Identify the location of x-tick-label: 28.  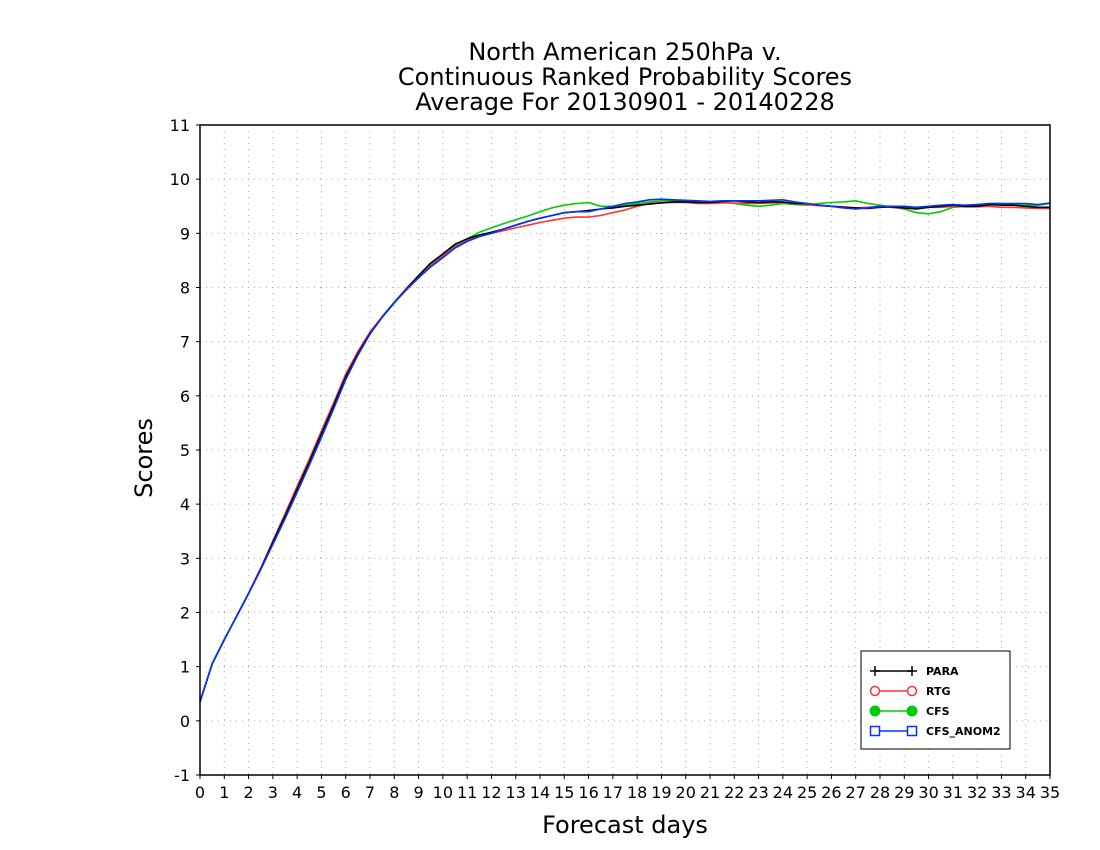
(880, 792).